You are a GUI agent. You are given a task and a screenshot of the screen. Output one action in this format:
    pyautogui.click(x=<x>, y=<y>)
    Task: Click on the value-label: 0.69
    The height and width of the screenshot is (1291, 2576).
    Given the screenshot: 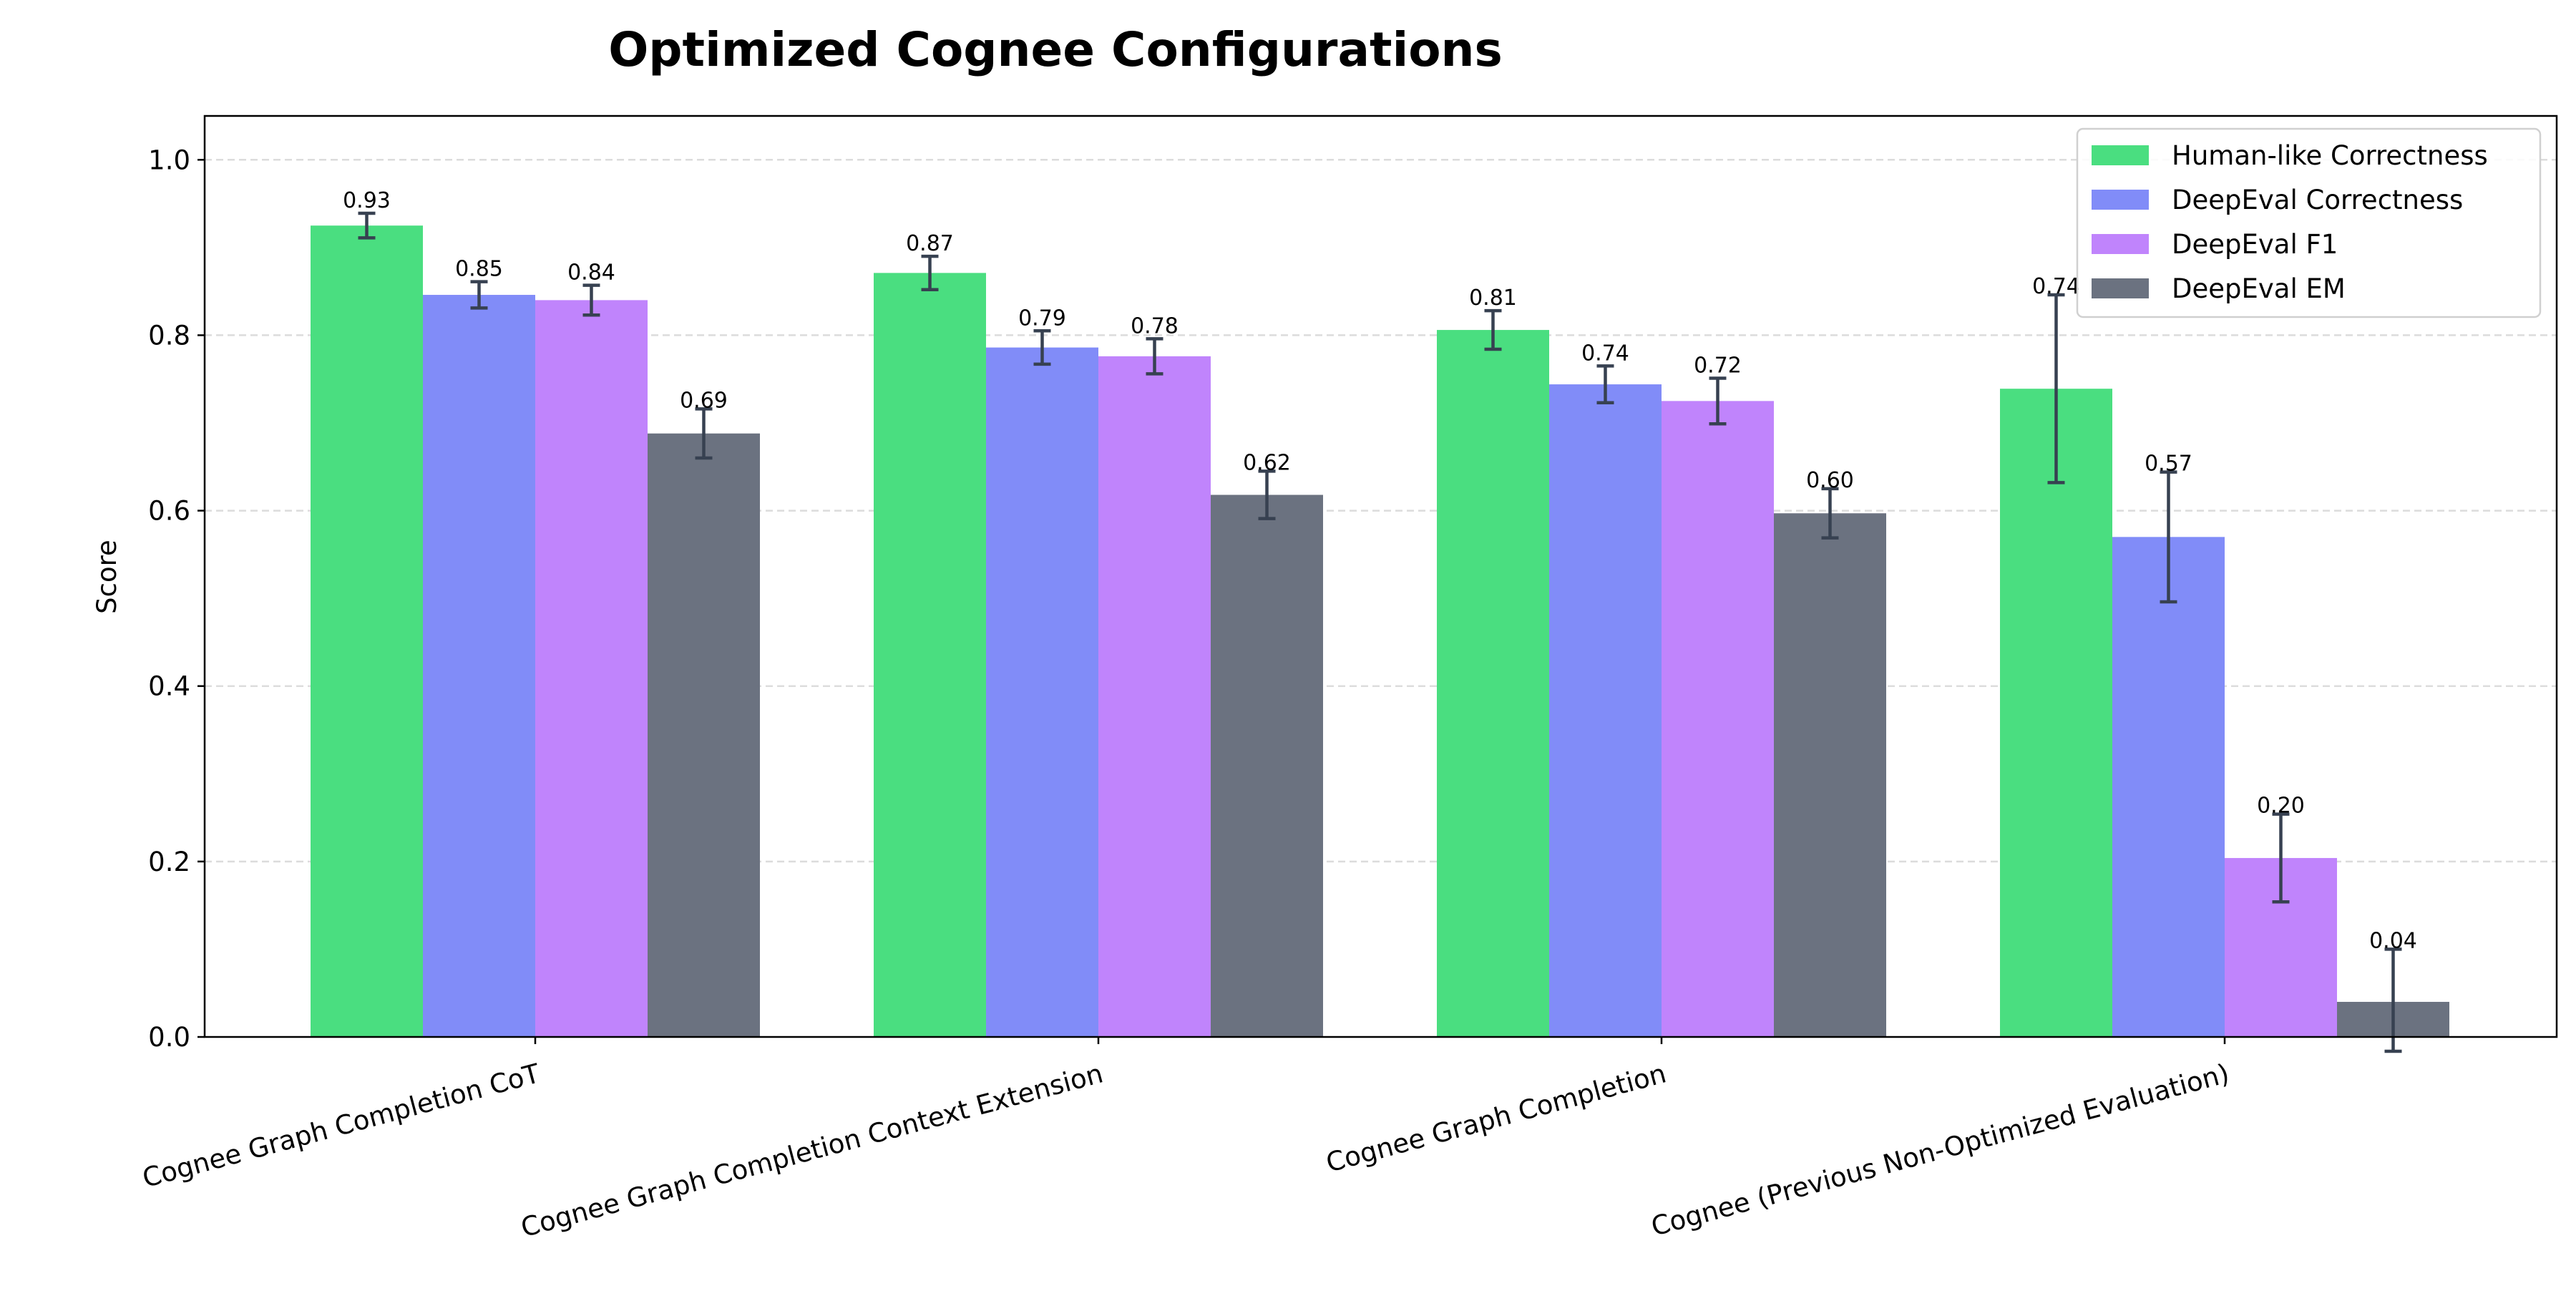 What is the action you would take?
    pyautogui.click(x=704, y=400)
    